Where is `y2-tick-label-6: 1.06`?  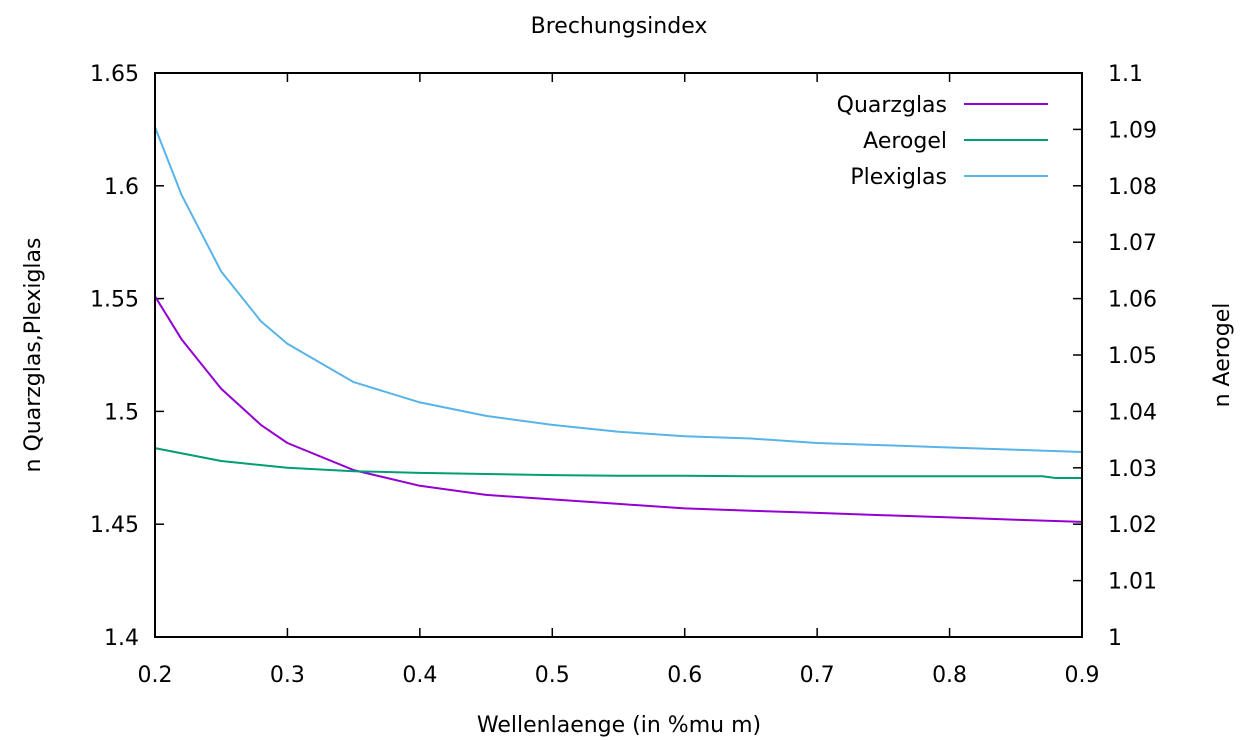
y2-tick-label-6: 1.06 is located at coordinates (1132, 300).